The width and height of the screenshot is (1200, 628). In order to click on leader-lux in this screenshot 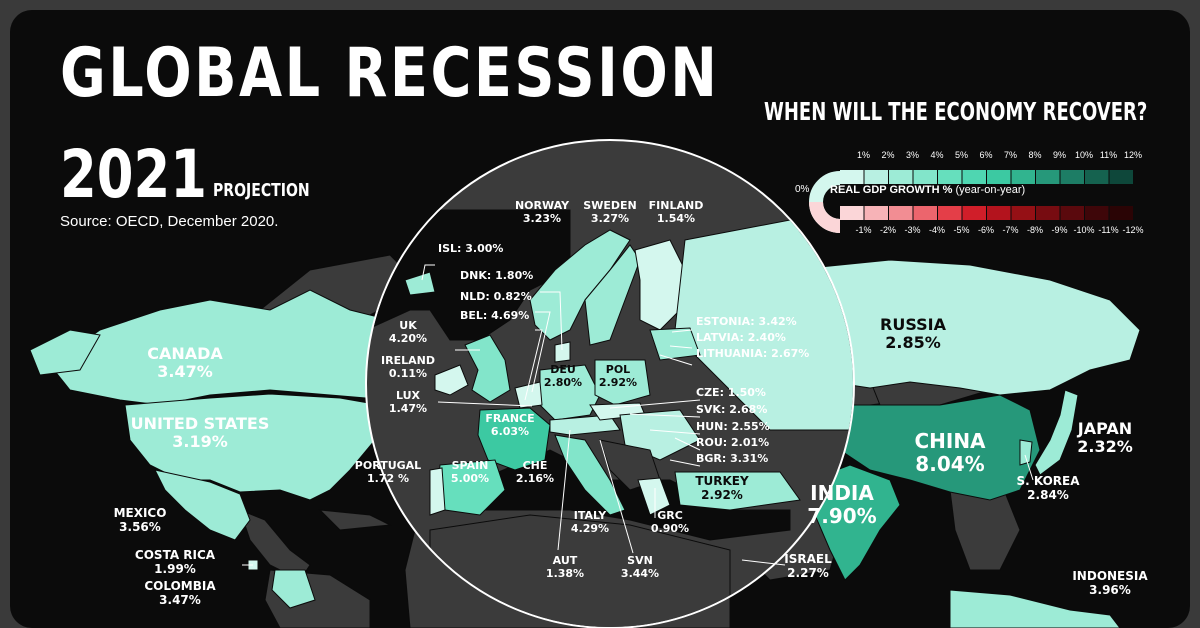, I will do `click(485, 404)`.